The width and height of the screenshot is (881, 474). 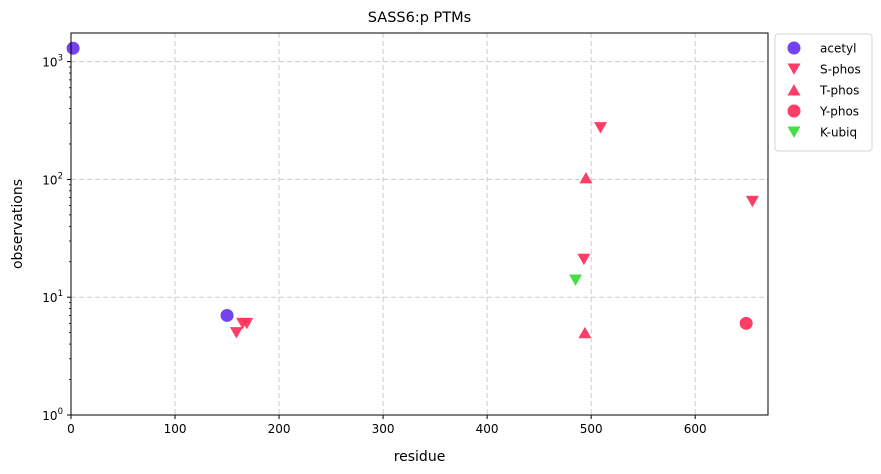 What do you see at coordinates (794, 111) in the screenshot?
I see `legend-marker-Y-phos` at bounding box center [794, 111].